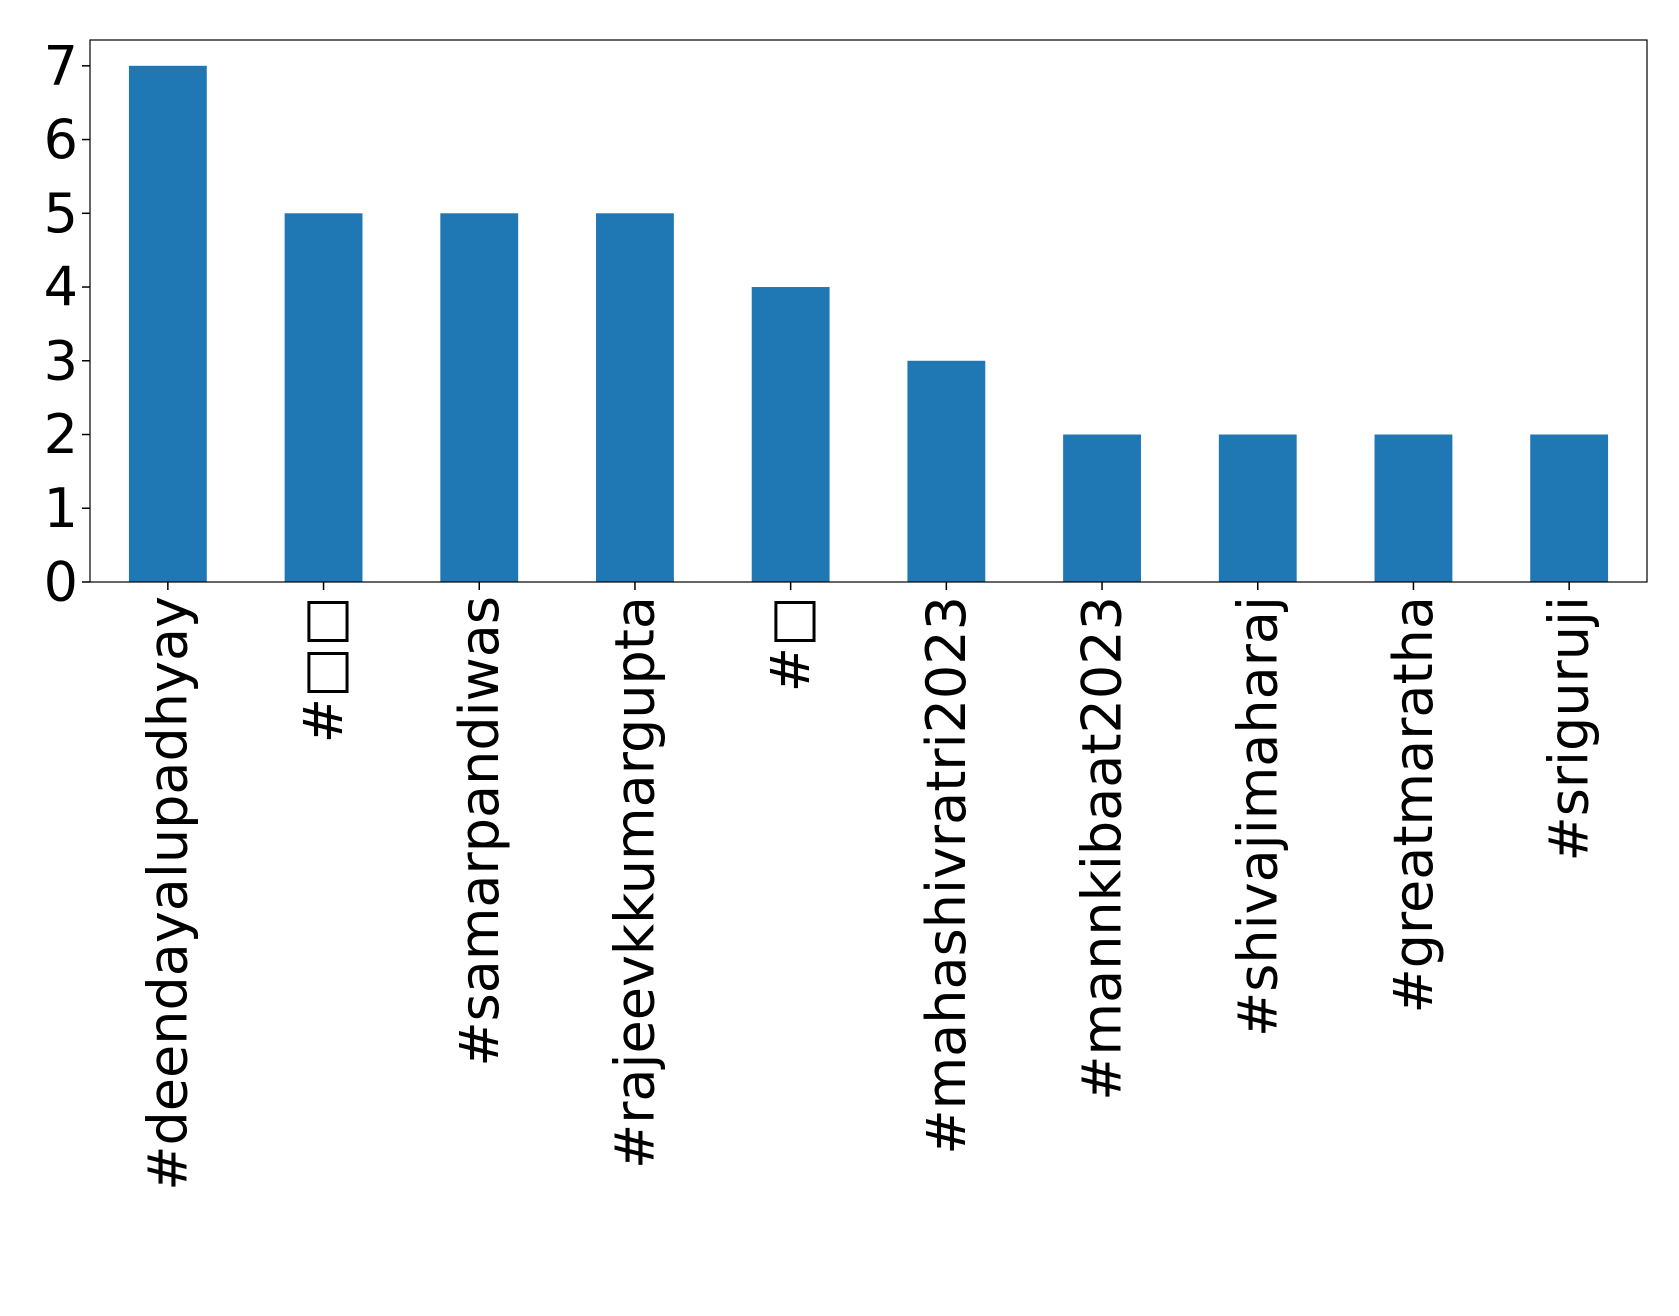 The width and height of the screenshot is (1679, 1316). I want to click on x-tick-label: #greatmaratha, so click(1413, 805).